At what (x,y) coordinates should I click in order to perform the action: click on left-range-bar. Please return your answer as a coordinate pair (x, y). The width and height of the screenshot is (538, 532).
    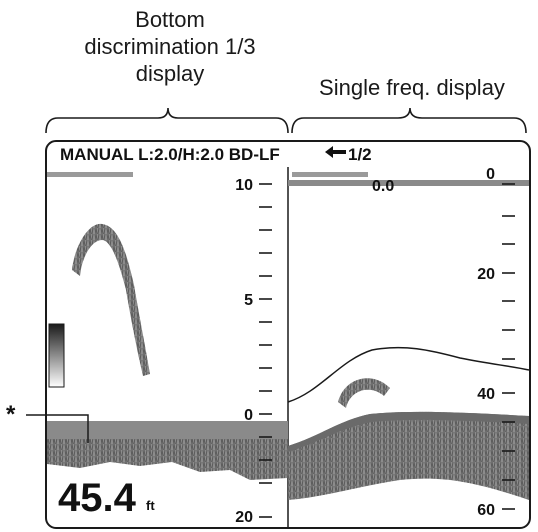
    Looking at the image, I should click on (90, 174).